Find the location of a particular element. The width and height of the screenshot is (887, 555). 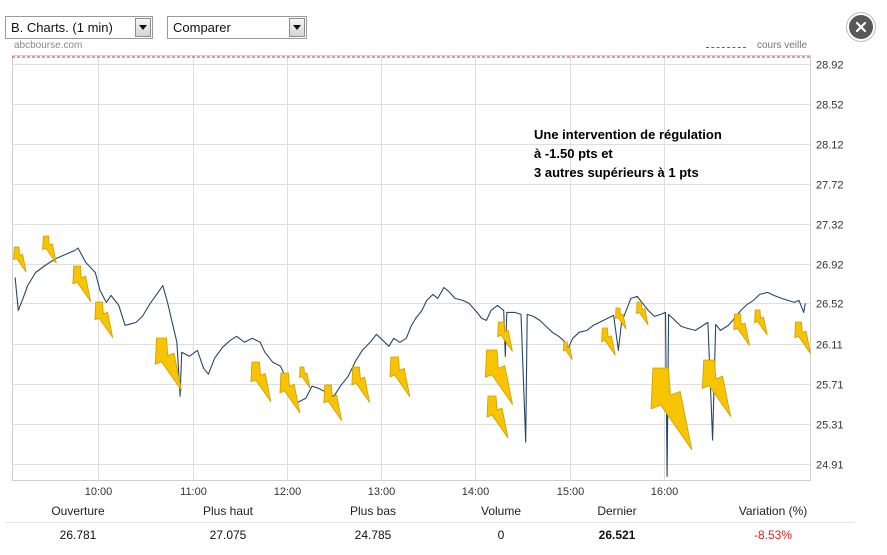

y-tick-label: 26.92 is located at coordinates (830, 266).